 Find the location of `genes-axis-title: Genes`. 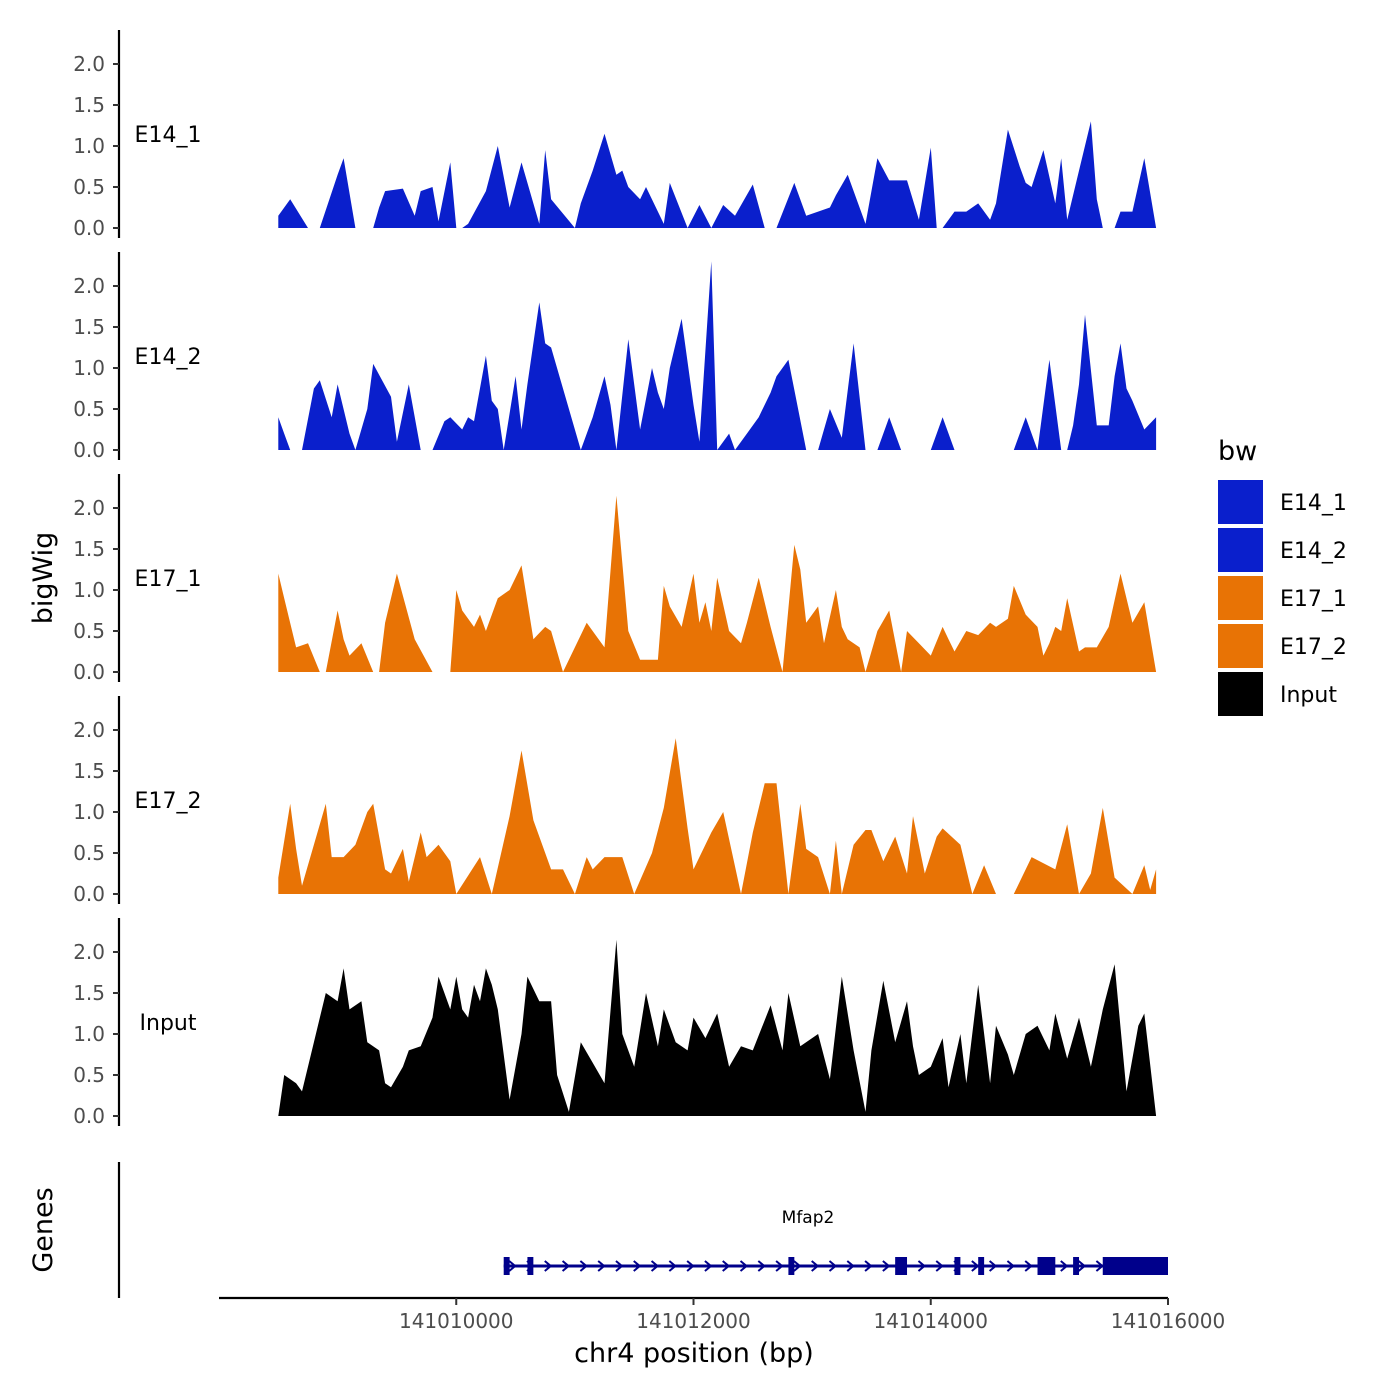

genes-axis-title: Genes is located at coordinates (43, 1229).